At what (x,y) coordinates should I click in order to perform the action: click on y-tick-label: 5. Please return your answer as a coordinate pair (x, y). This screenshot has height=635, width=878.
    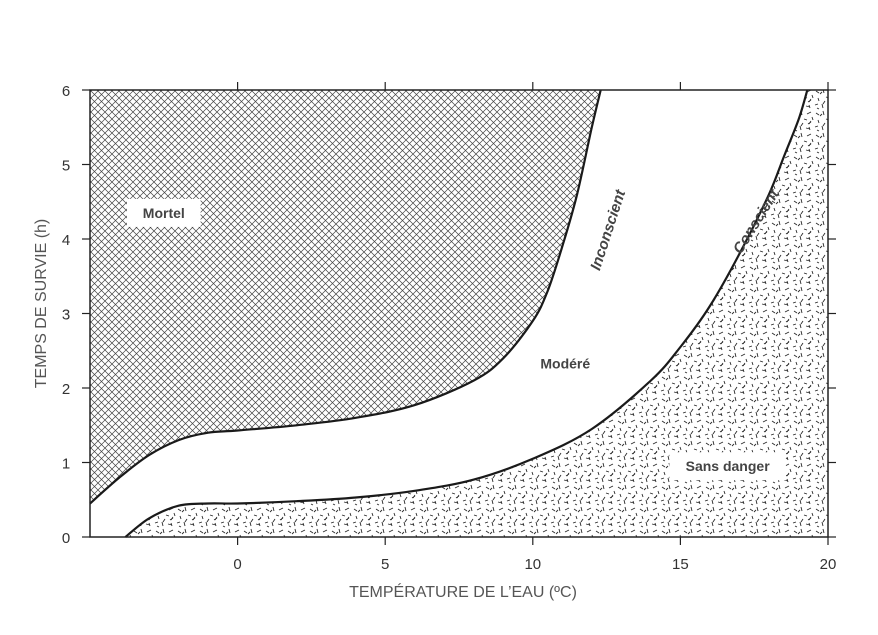
    Looking at the image, I should click on (66, 166).